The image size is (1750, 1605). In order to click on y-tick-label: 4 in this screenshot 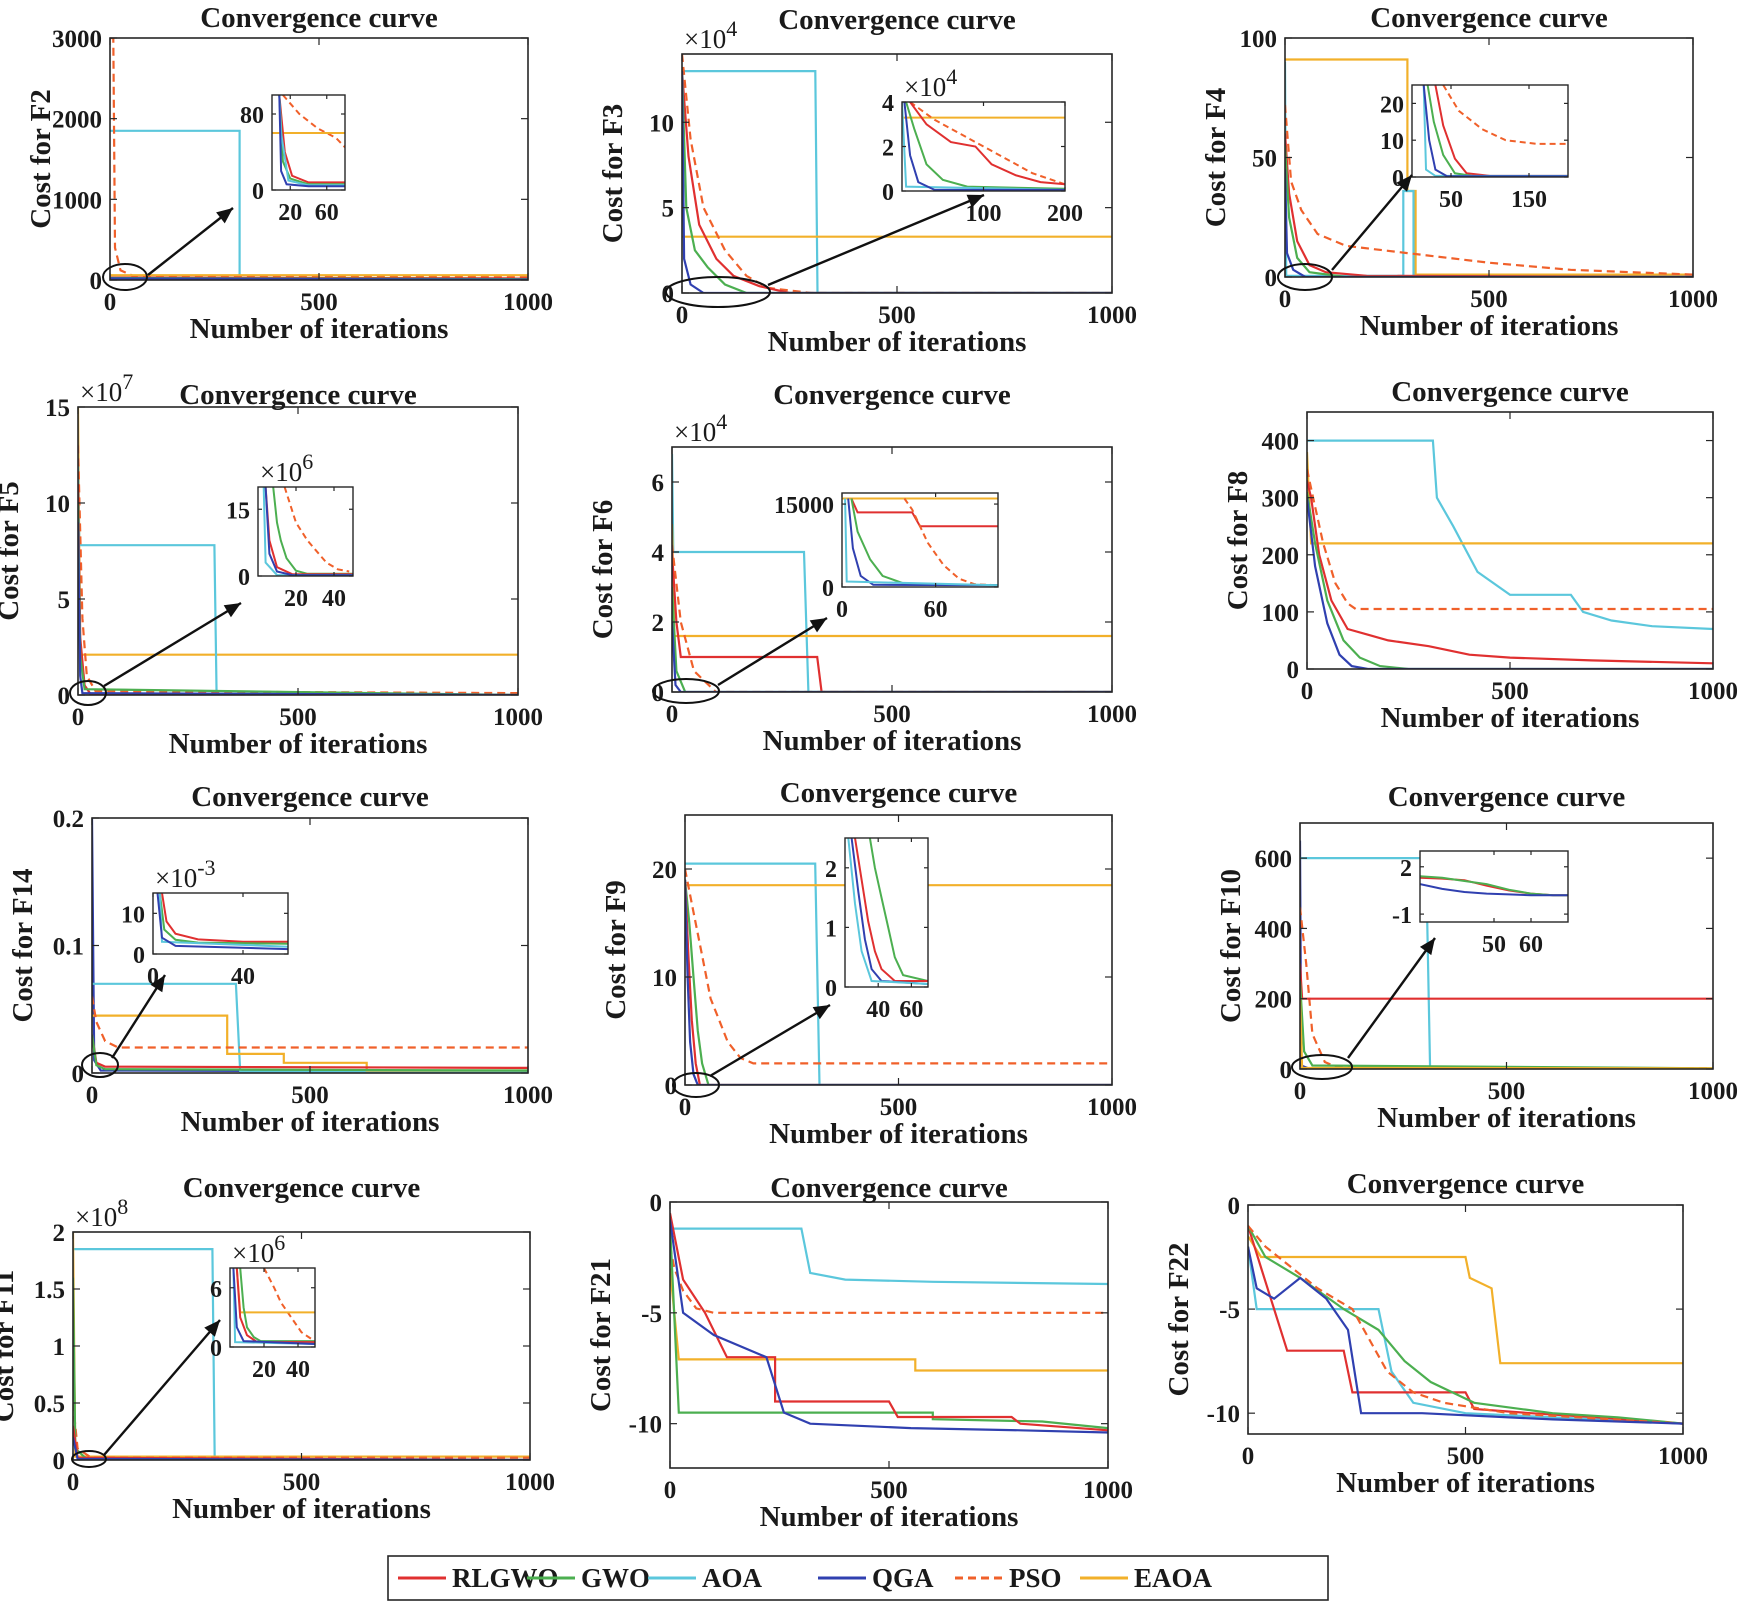, I will do `click(888, 104)`.